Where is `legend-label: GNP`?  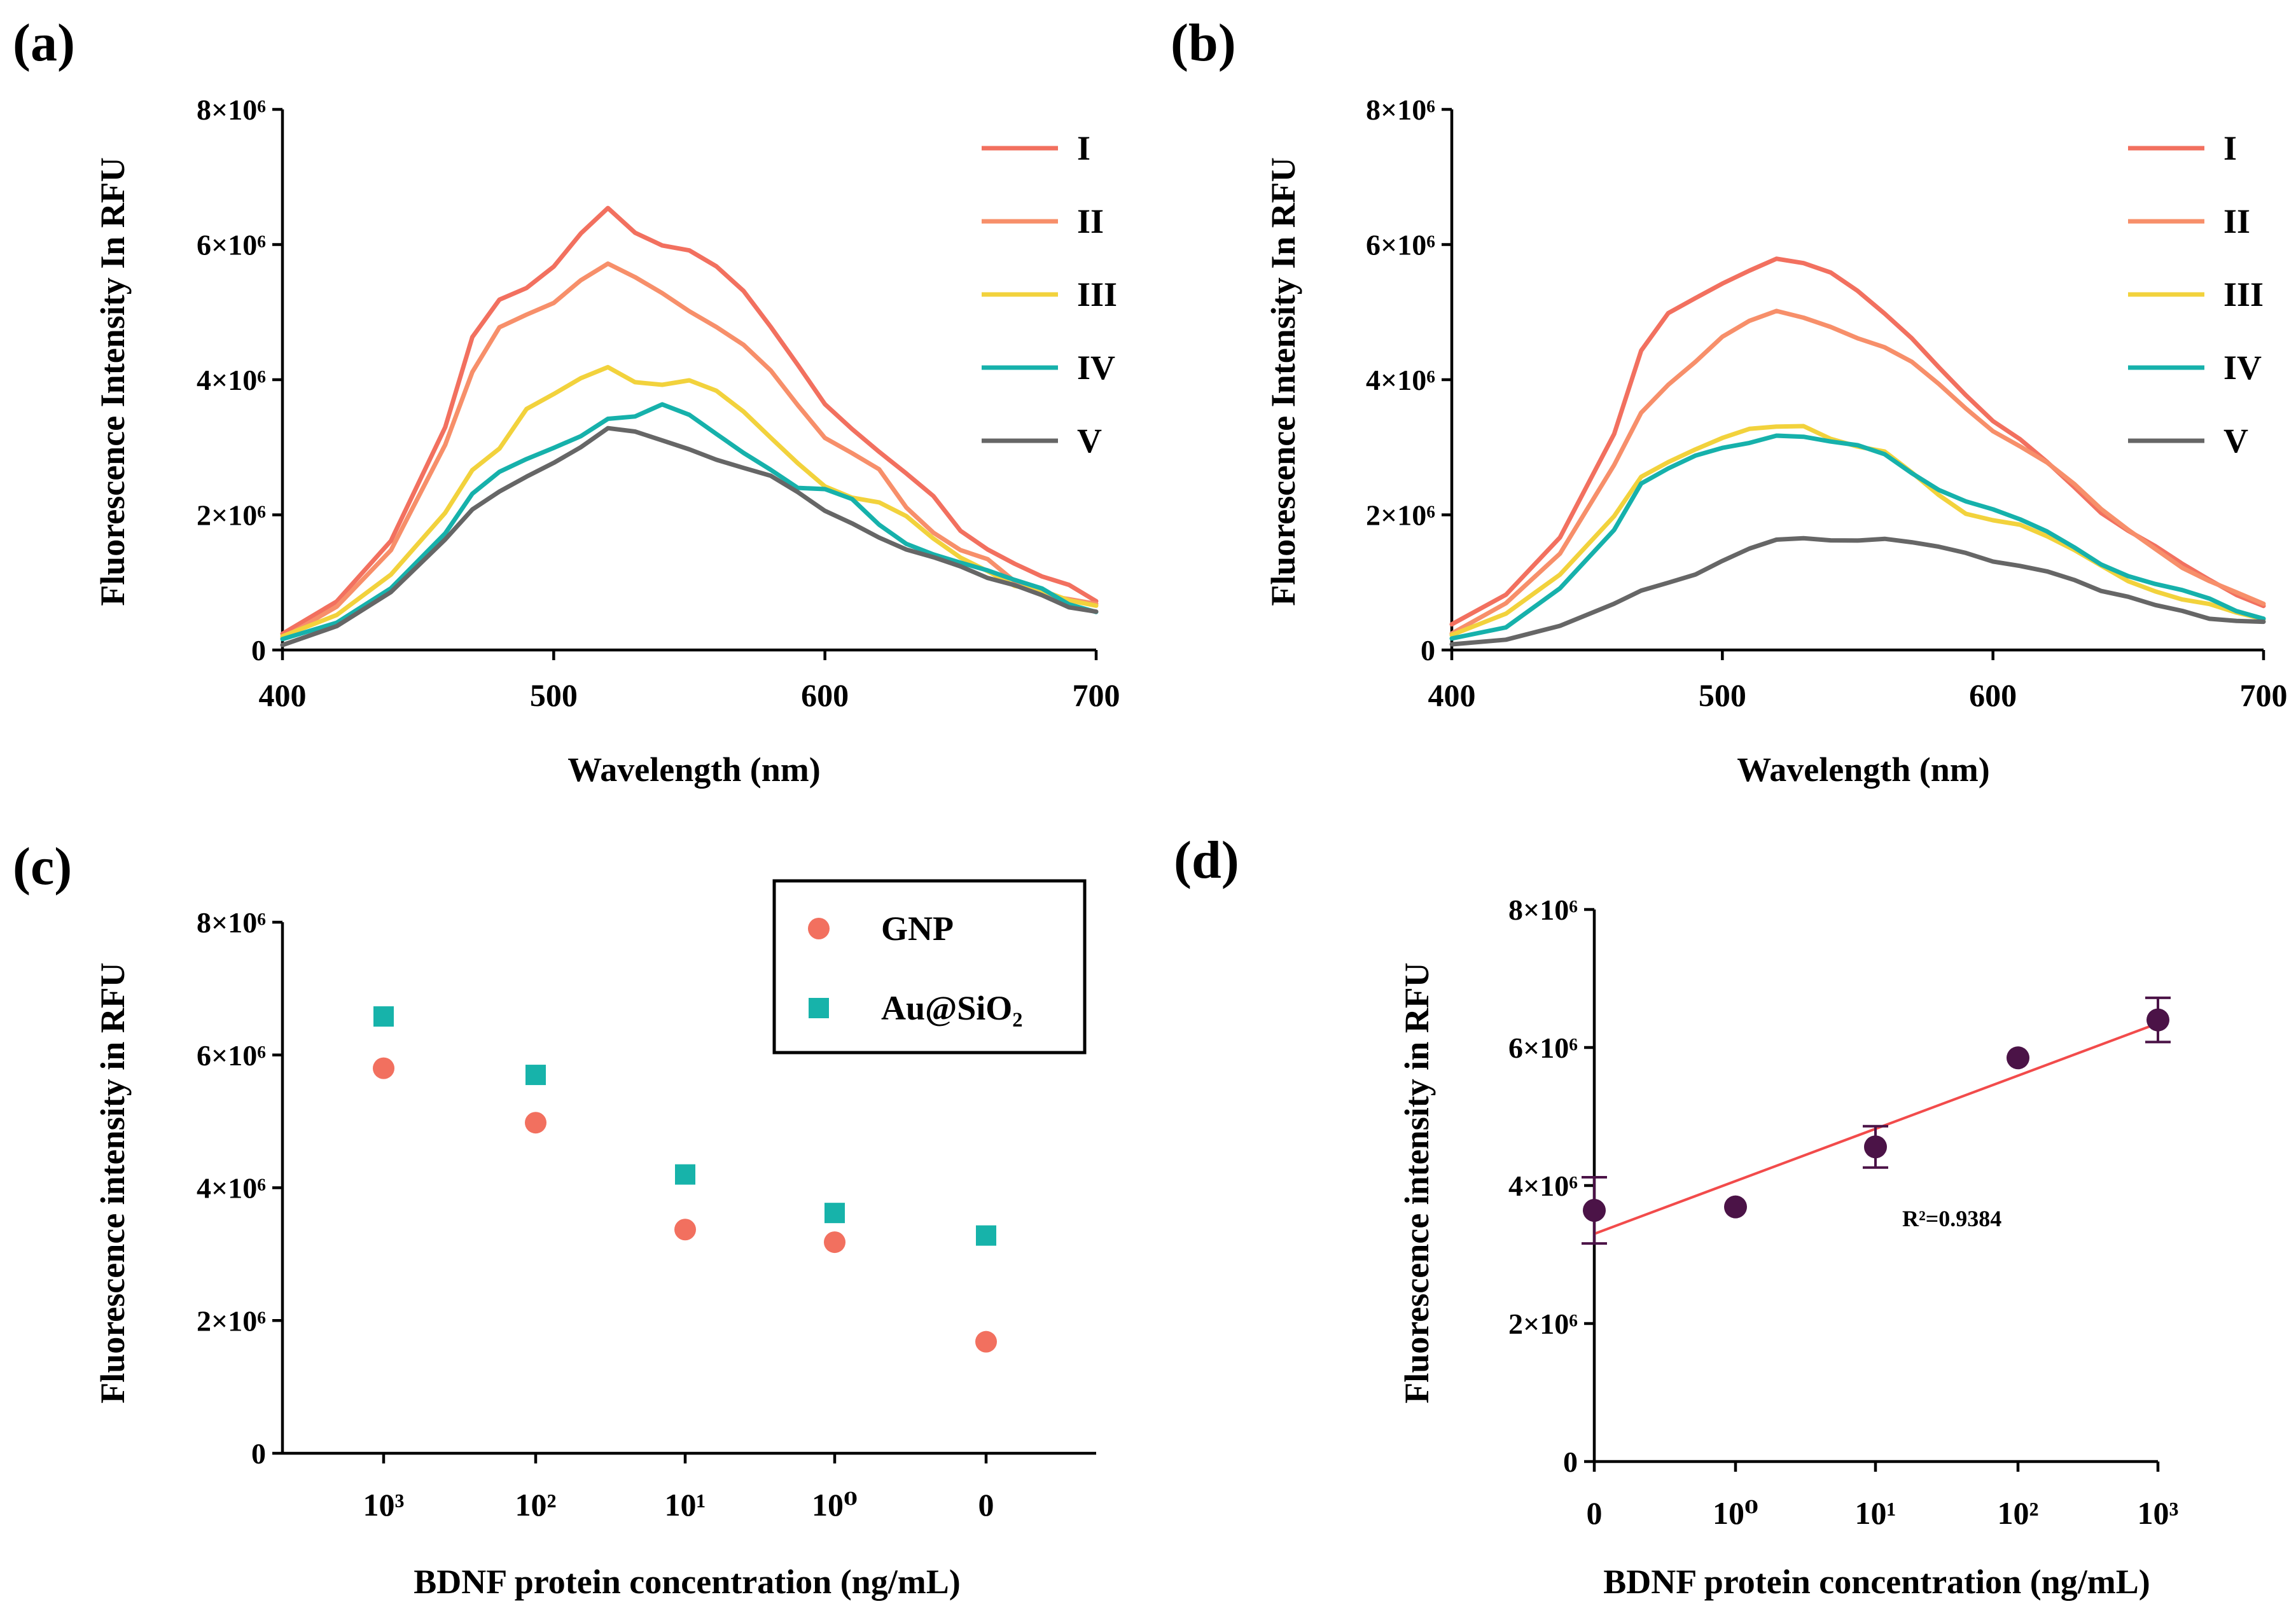
legend-label: GNP is located at coordinates (917, 929).